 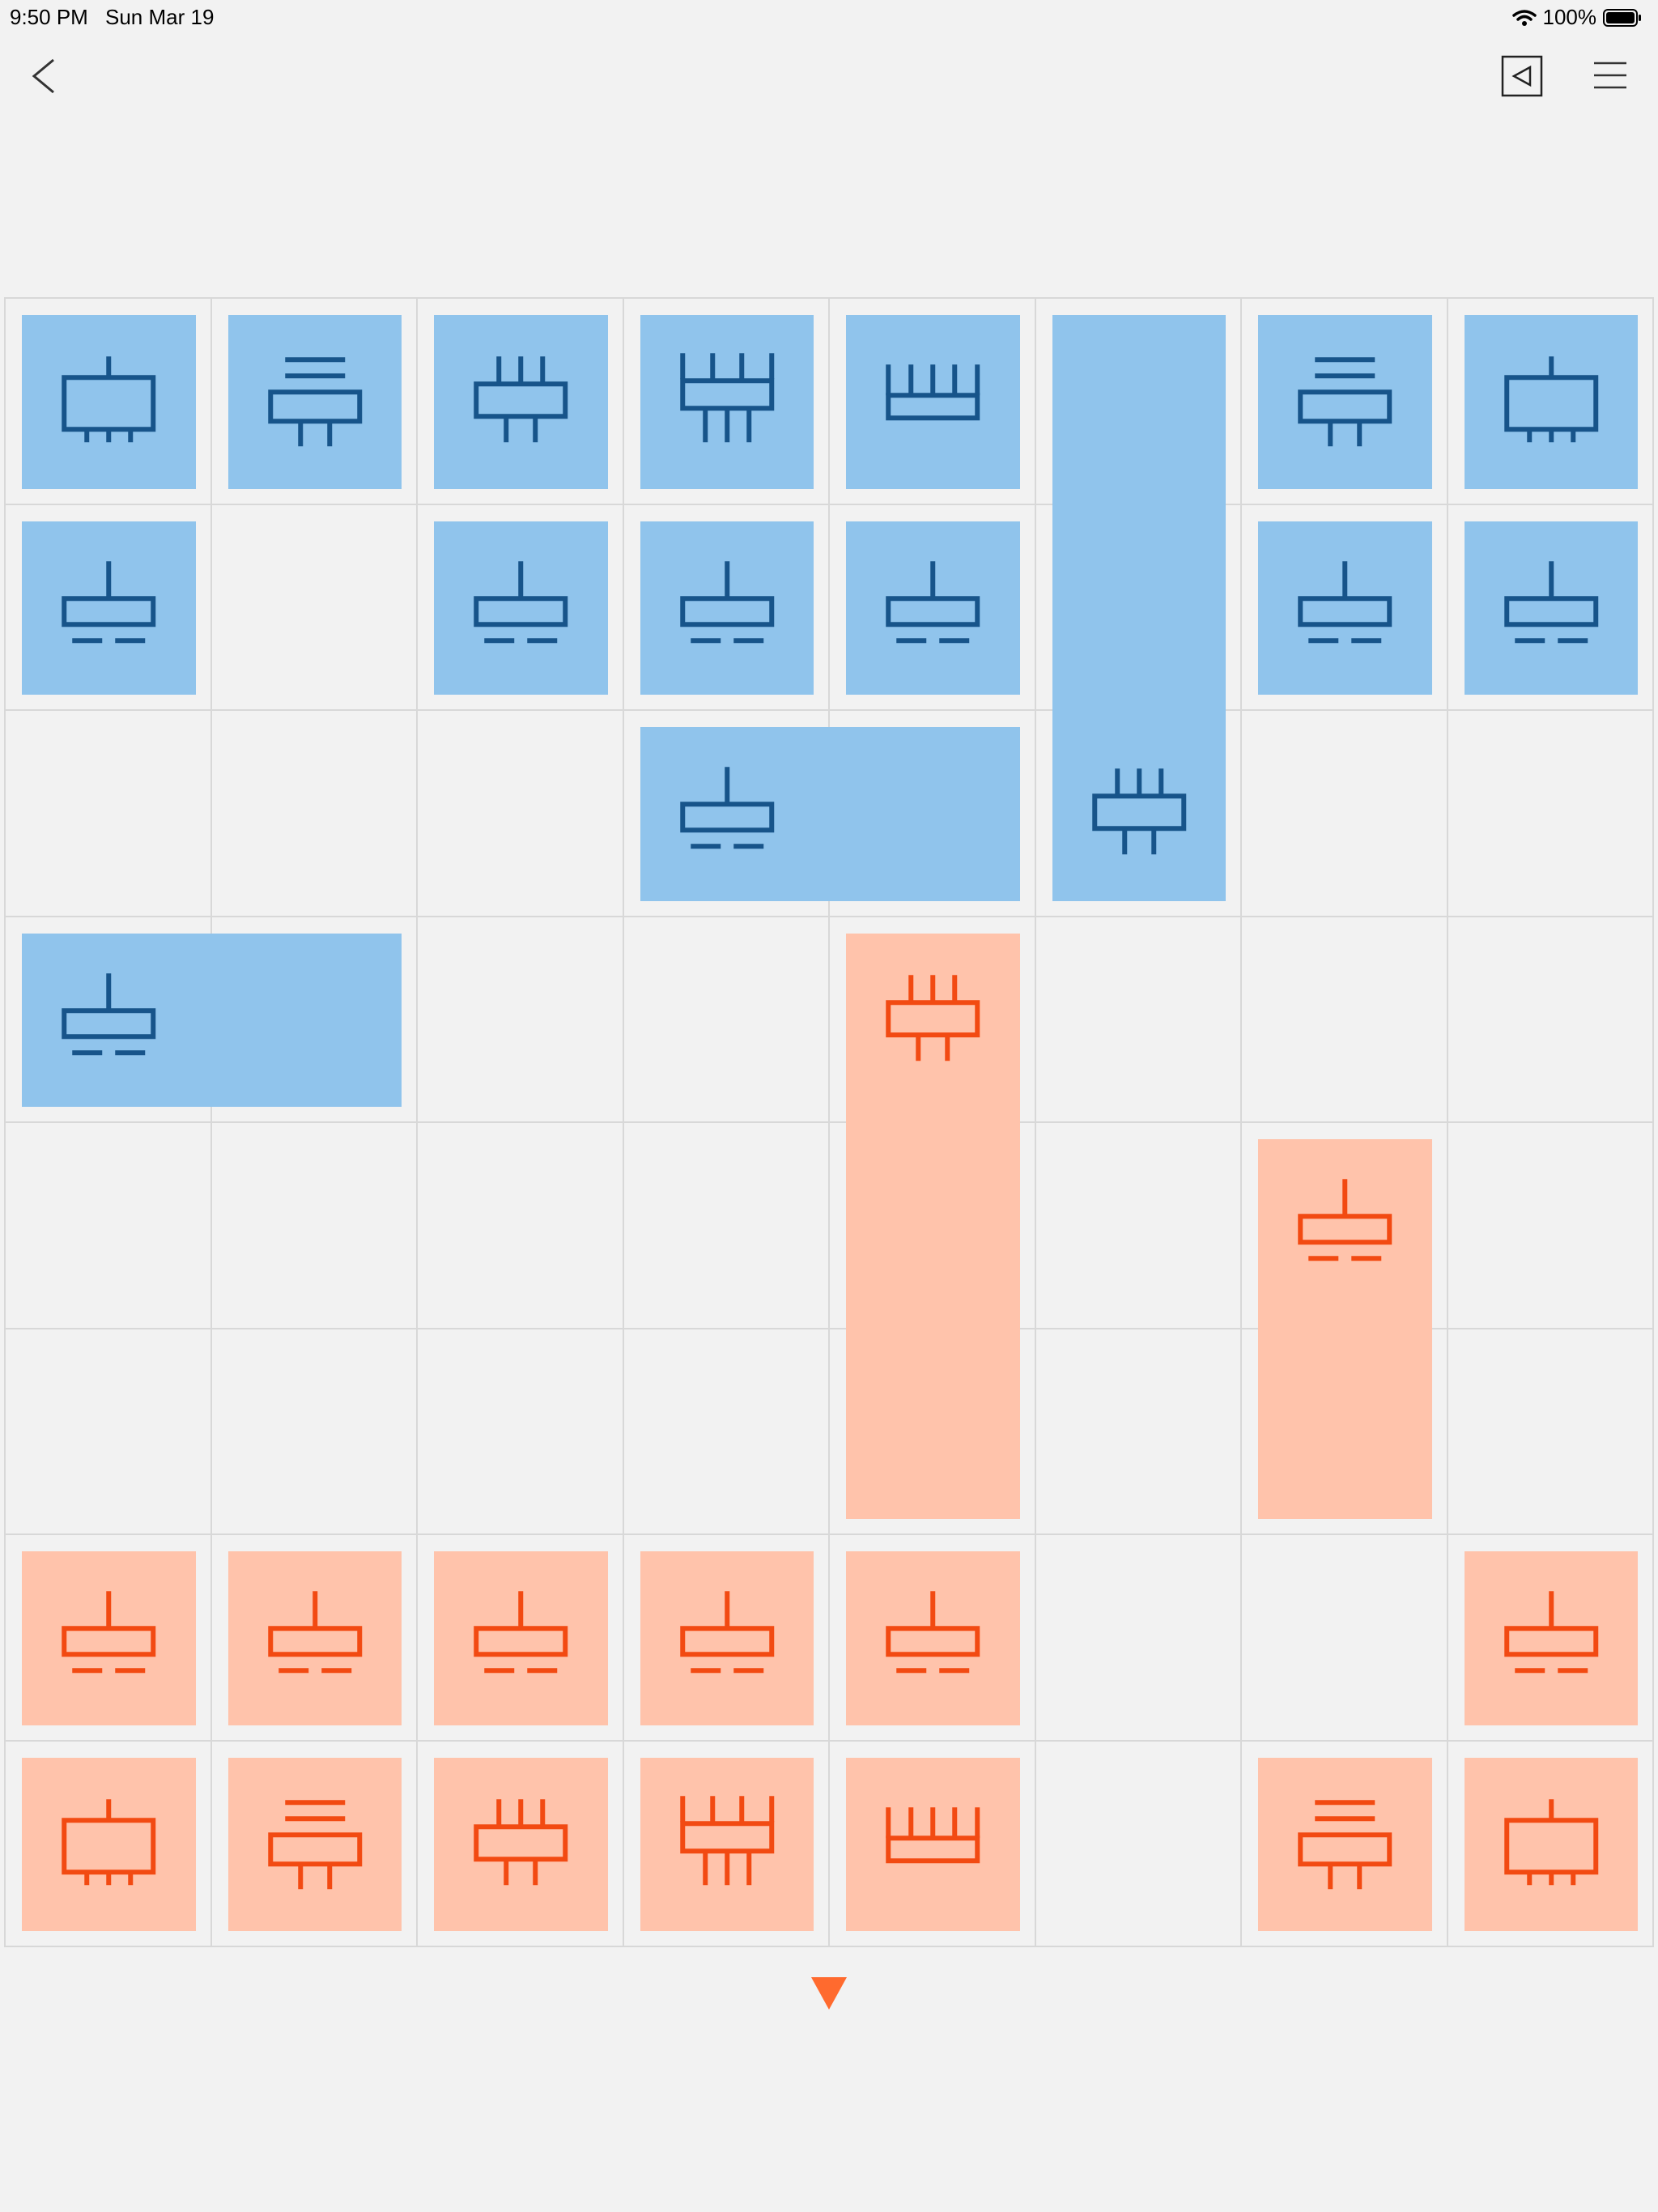 I want to click on view-toggle-button, so click(x=1522, y=76).